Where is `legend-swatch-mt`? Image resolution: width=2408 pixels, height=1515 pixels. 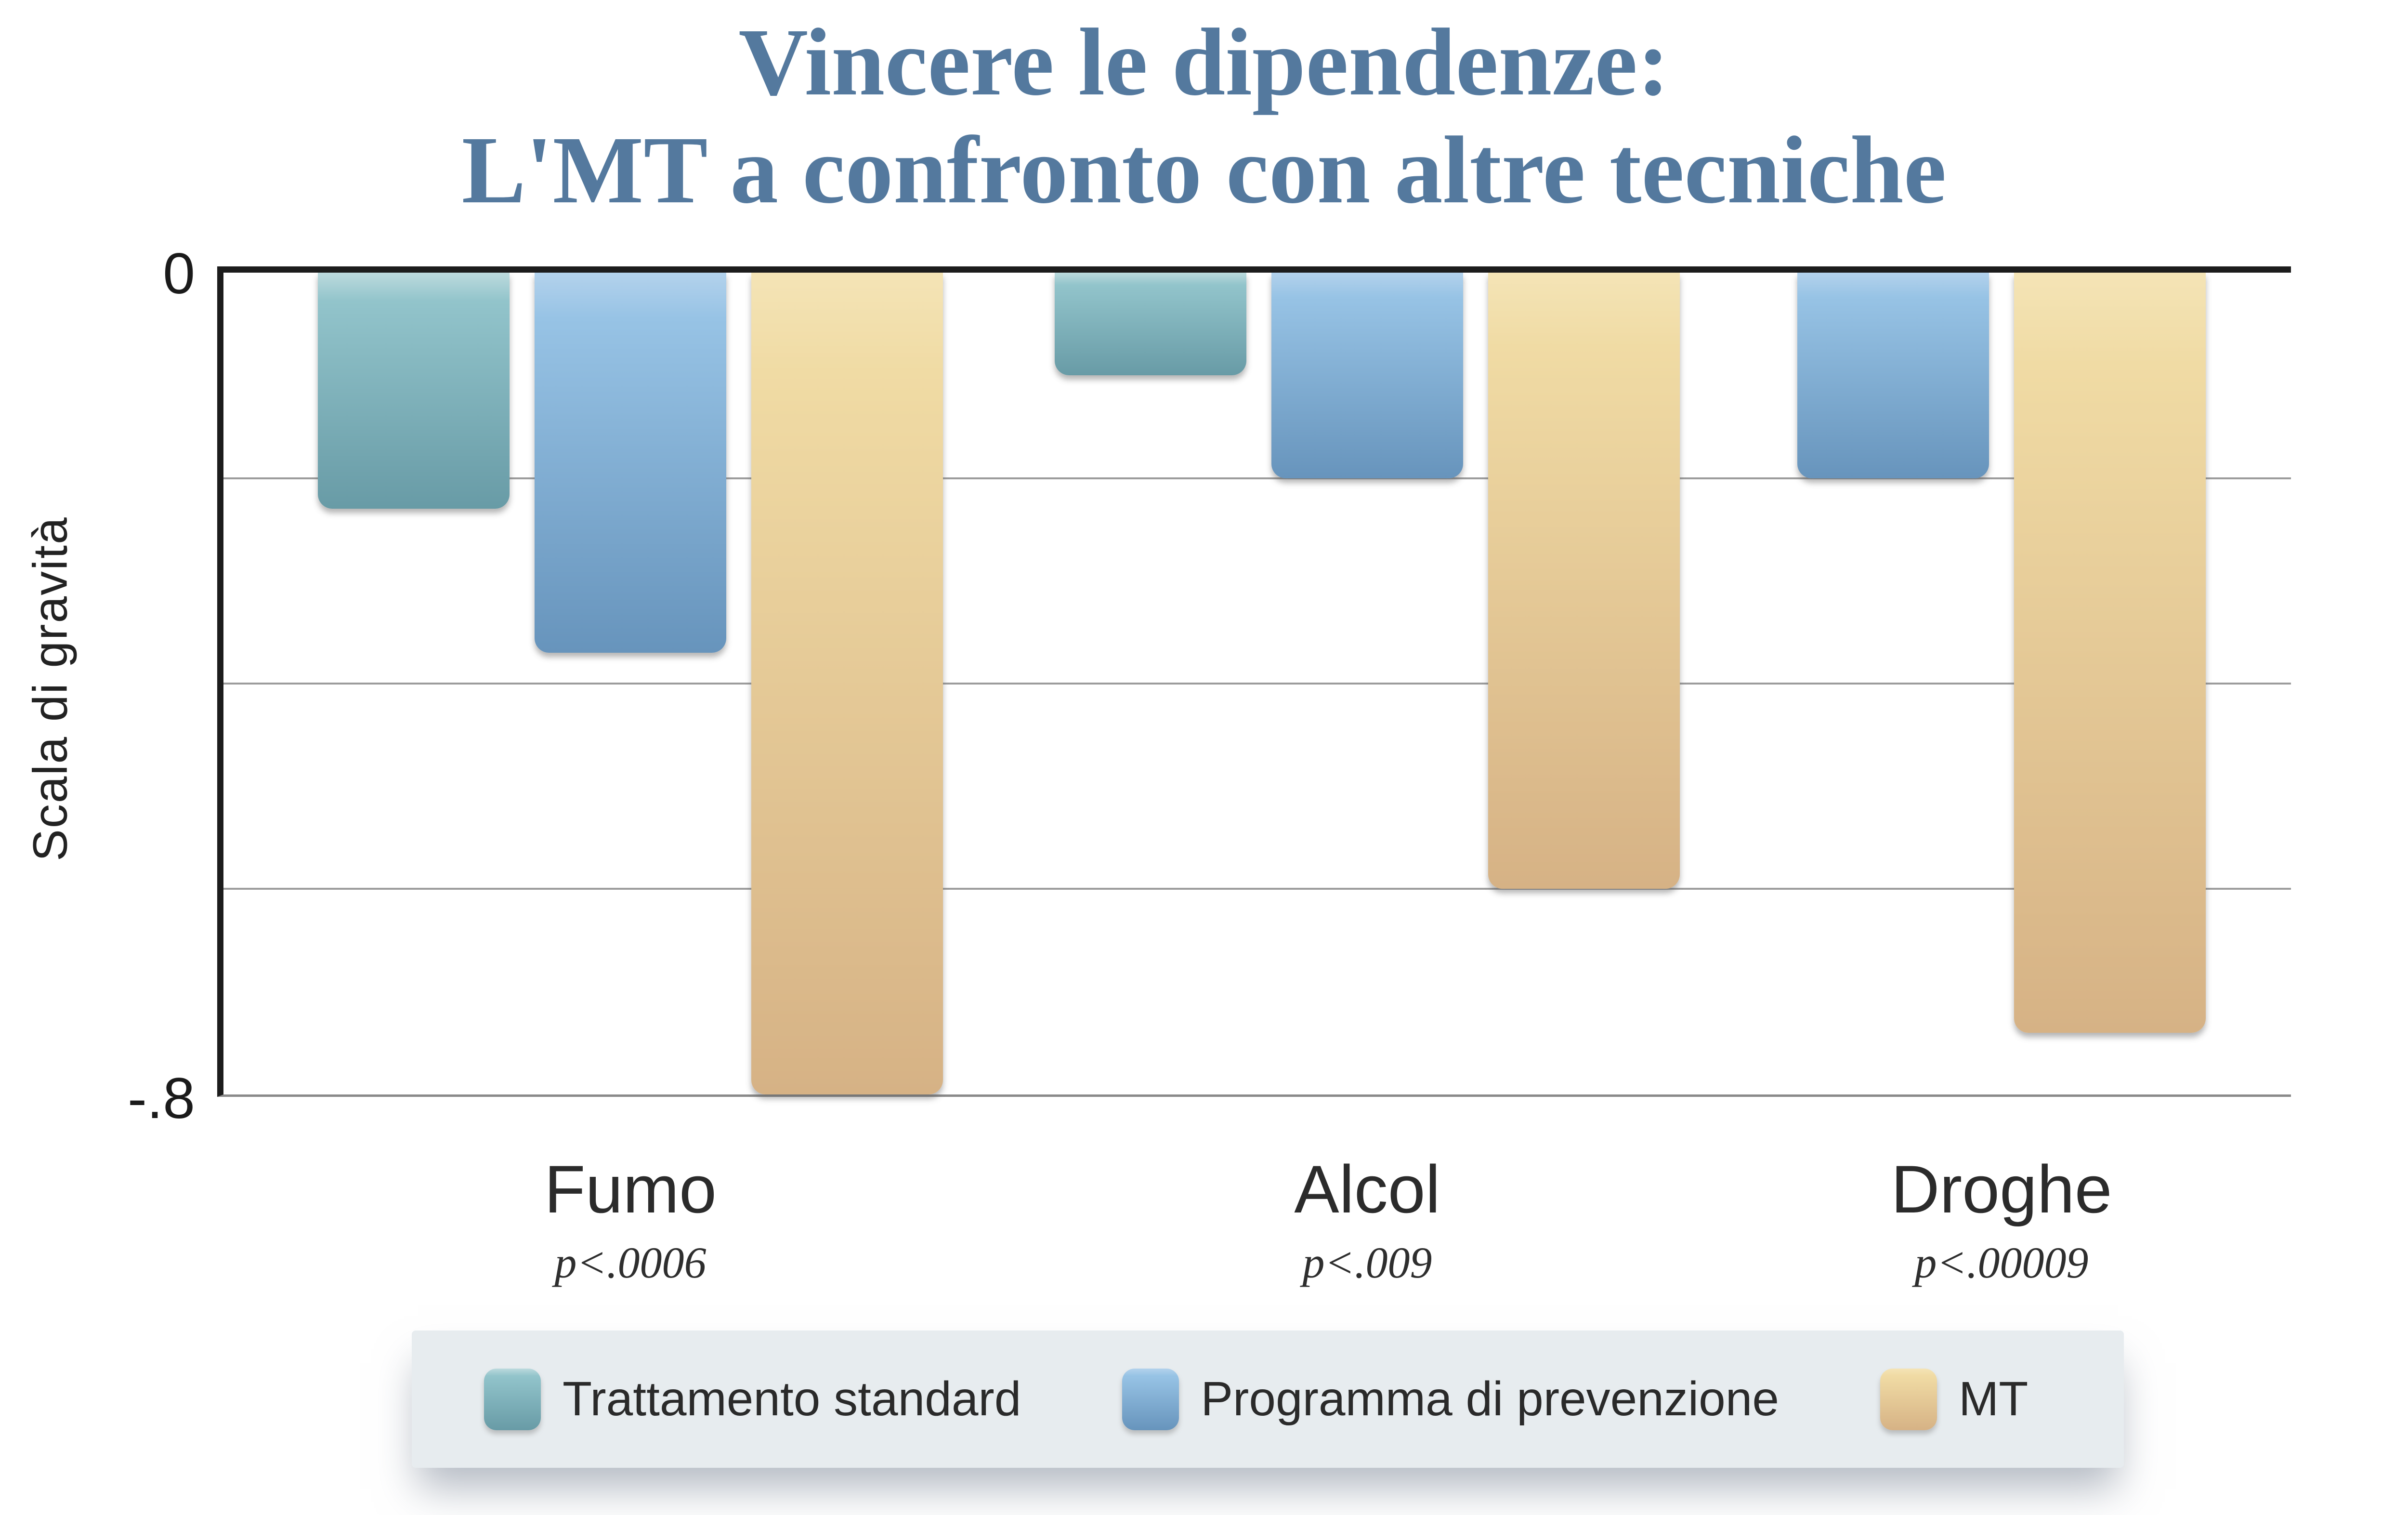 legend-swatch-mt is located at coordinates (1908, 1399).